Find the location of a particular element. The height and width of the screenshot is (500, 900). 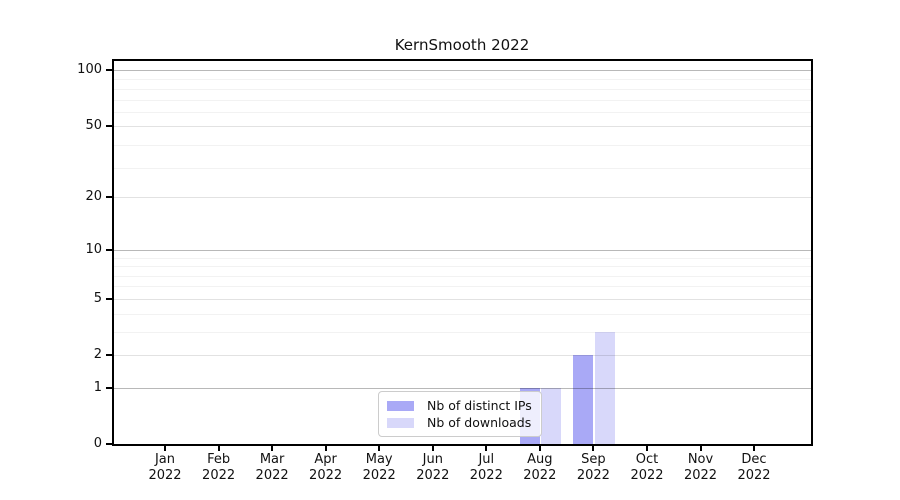

x-tick-label: Oct 2022 is located at coordinates (647, 468).